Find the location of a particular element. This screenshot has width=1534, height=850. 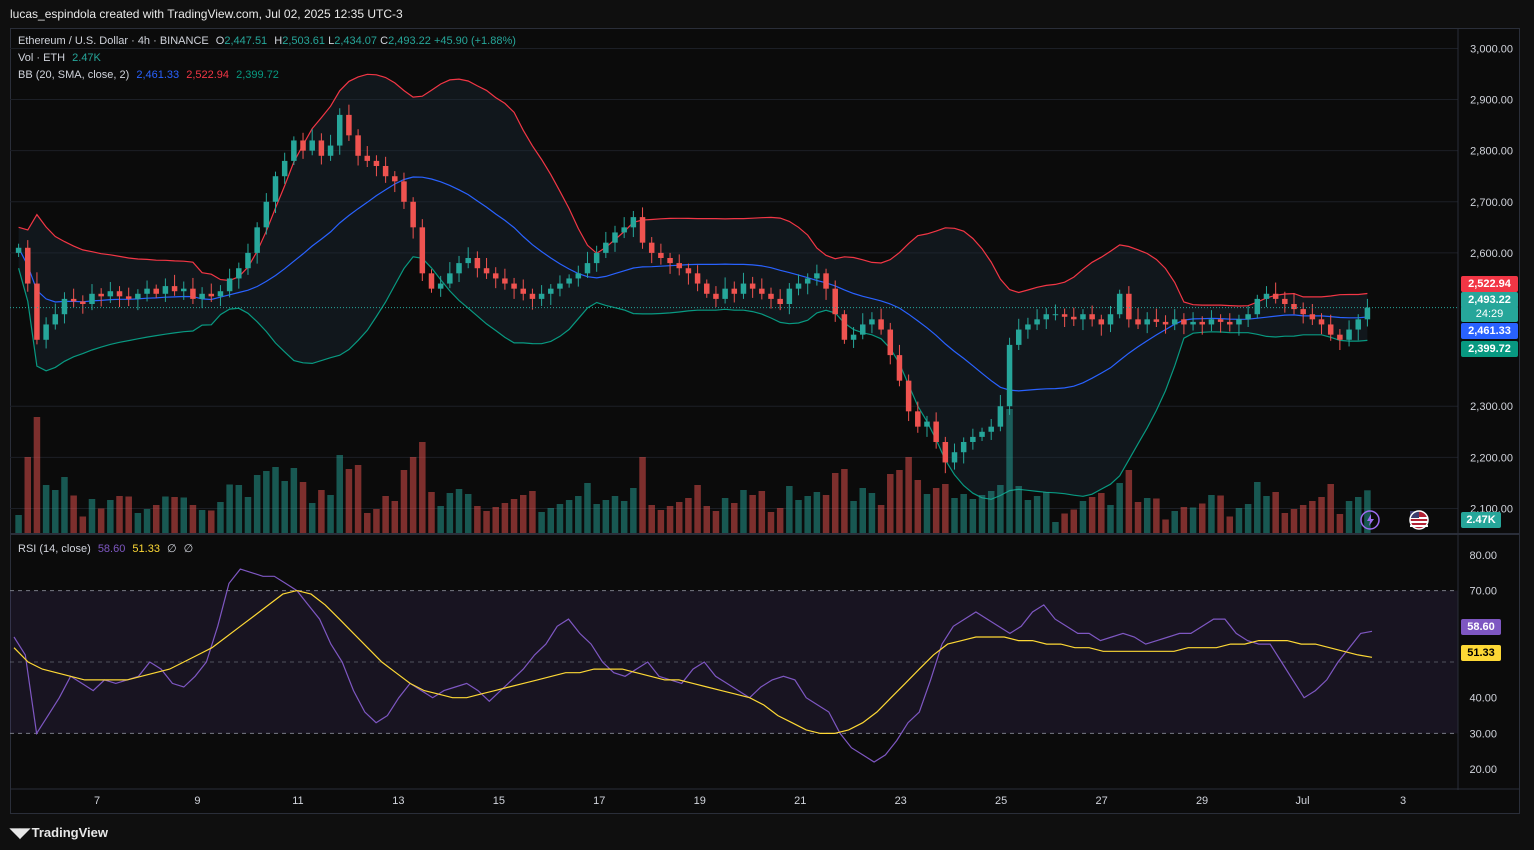

rsi-tick-label: 70.00 is located at coordinates (1483, 592).